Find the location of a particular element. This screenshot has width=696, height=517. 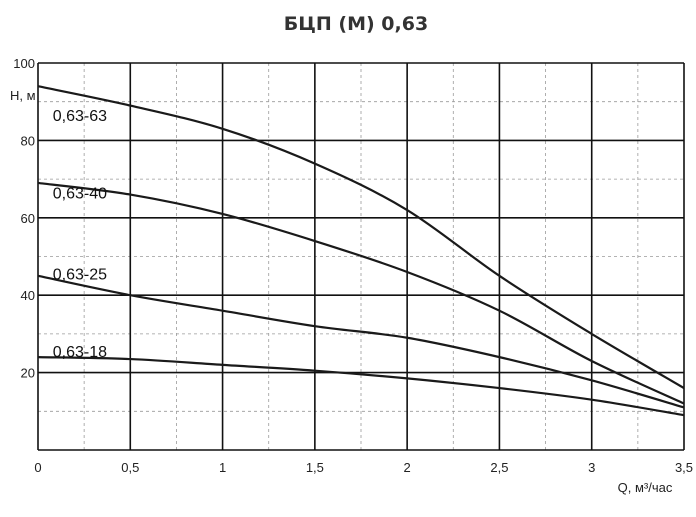

series-labels: 0,63-63 0,63-40 0,63-25 0,63-18 is located at coordinates (80, 234).